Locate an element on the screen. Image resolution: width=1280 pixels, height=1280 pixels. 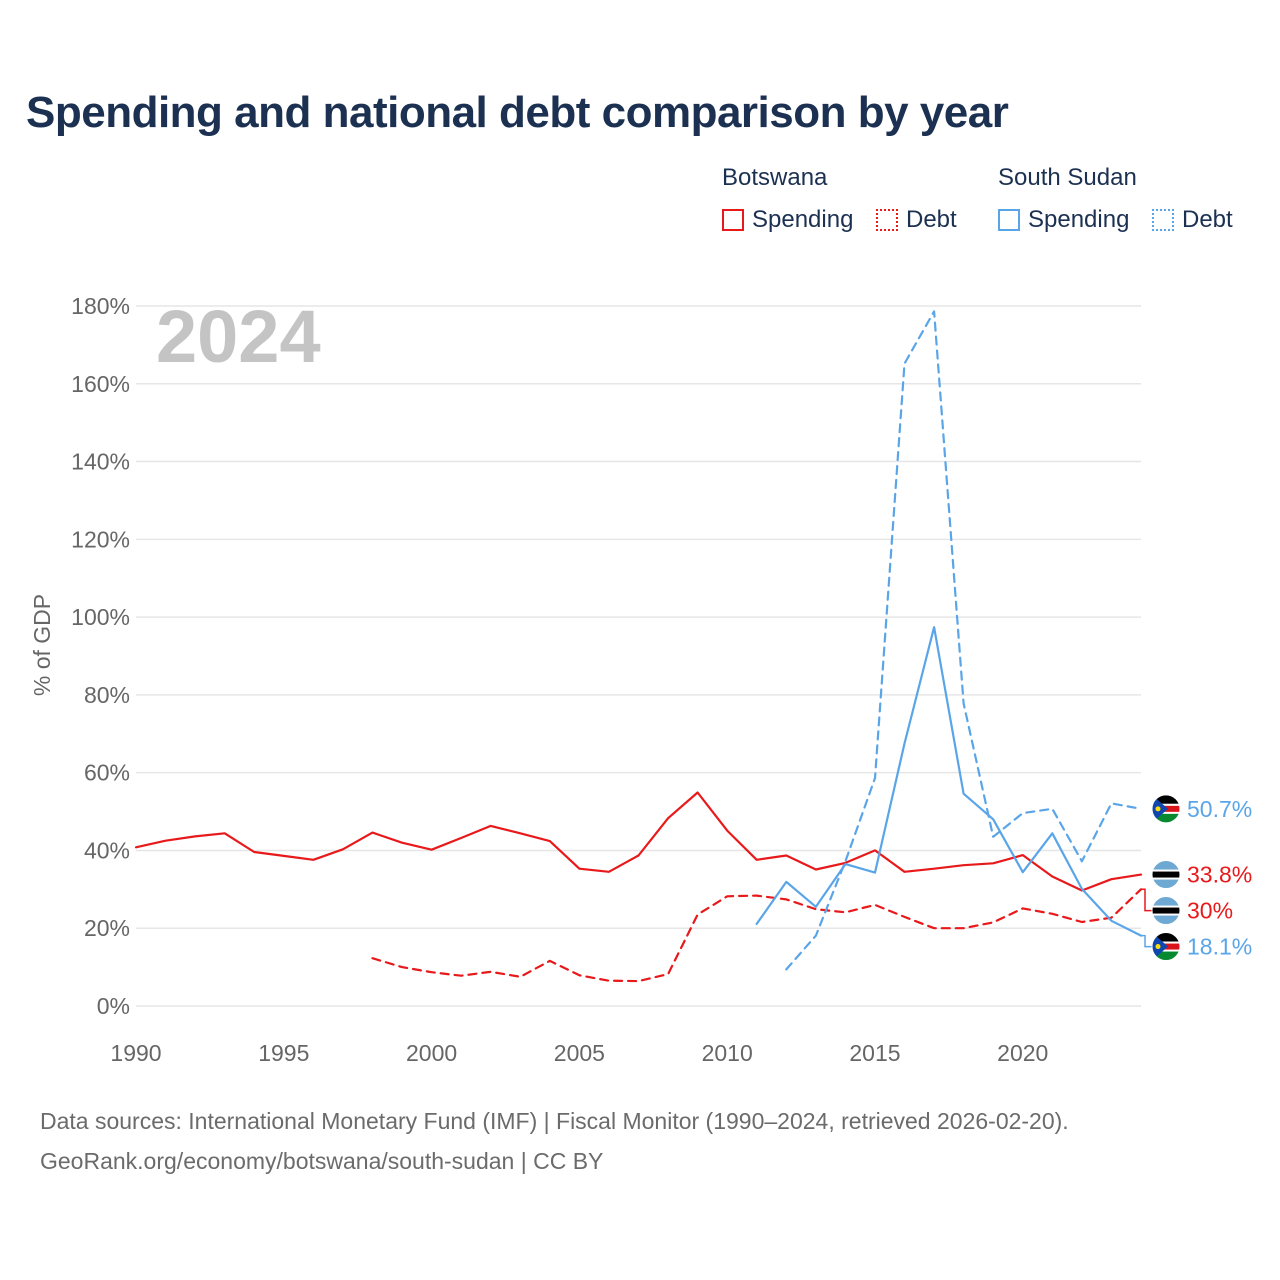
y-tick-label: 160% is located at coordinates (100, 384).